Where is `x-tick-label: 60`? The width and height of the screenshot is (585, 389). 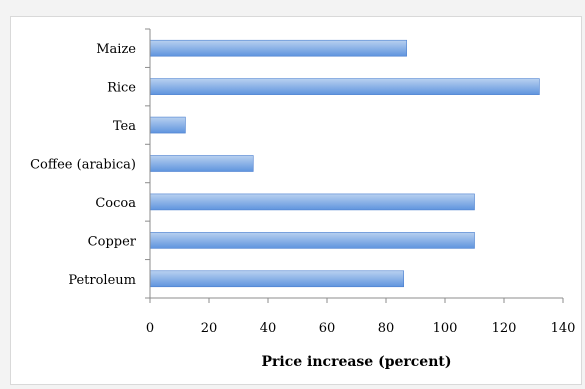
x-tick-label: 60 is located at coordinates (327, 328).